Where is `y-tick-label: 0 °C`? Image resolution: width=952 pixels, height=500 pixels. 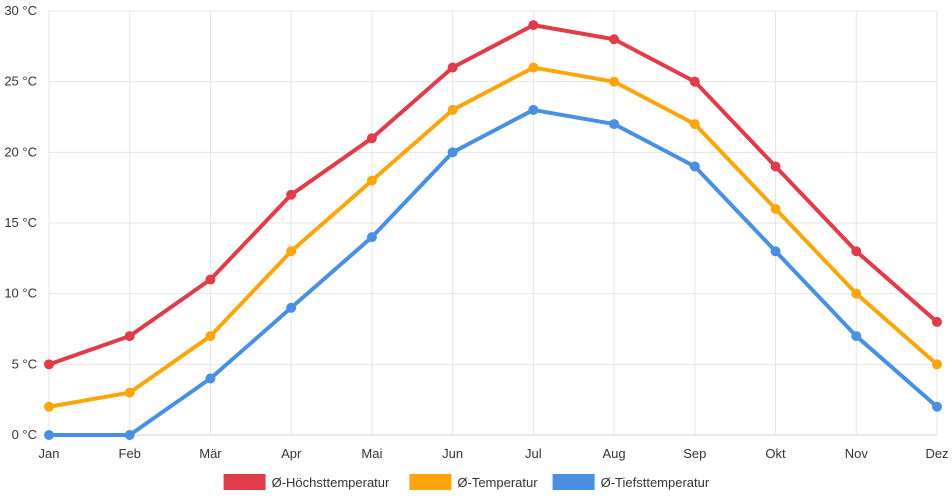 y-tick-label: 0 °C is located at coordinates (24, 434).